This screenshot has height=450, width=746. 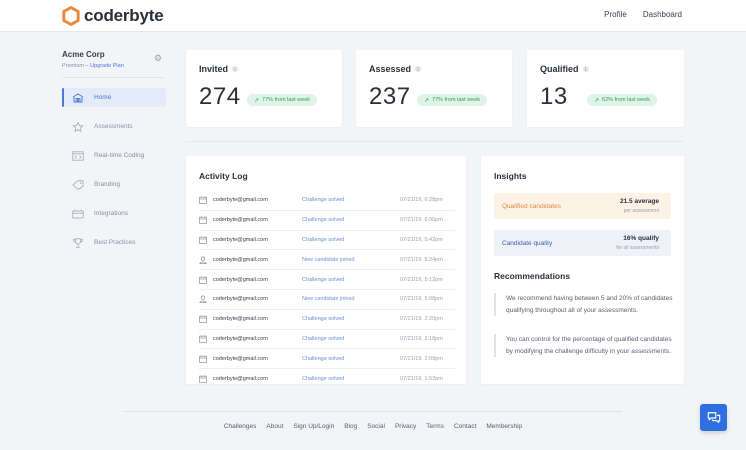 What do you see at coordinates (435, 141) in the screenshot?
I see `section-divider` at bounding box center [435, 141].